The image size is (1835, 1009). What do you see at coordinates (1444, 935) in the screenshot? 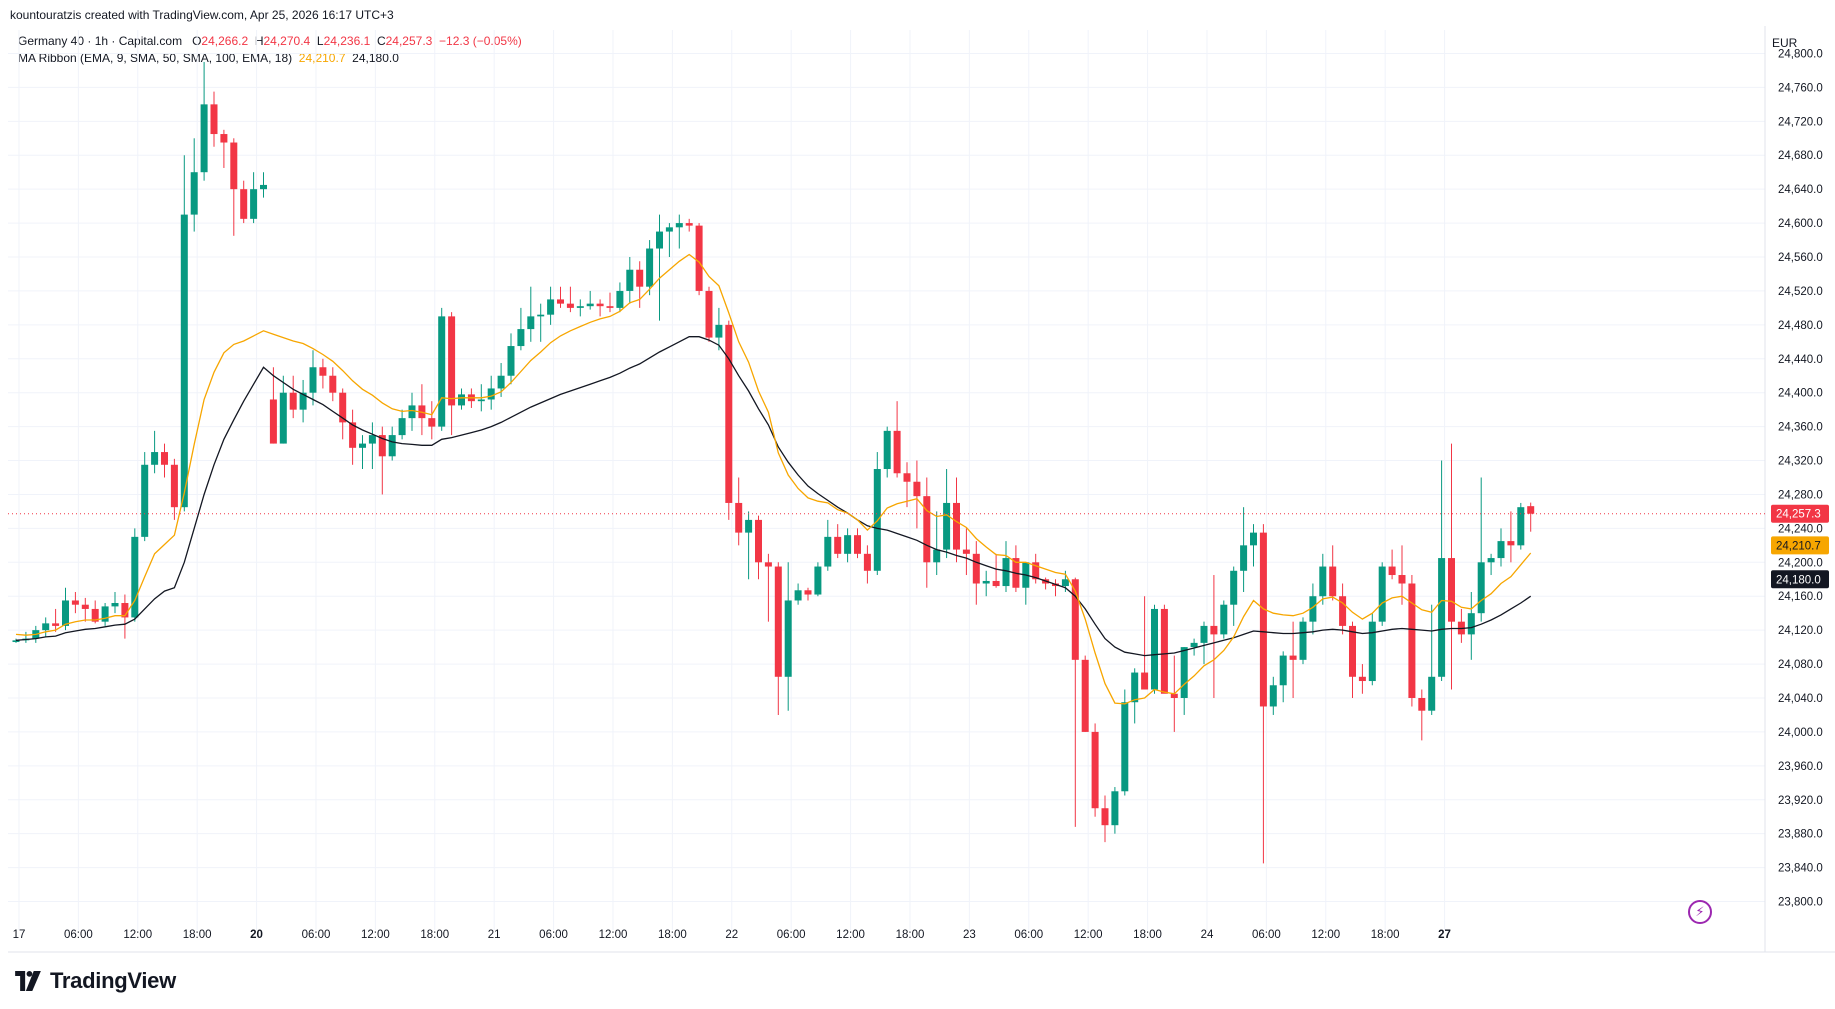
I see `x-tick-label: 27` at bounding box center [1444, 935].